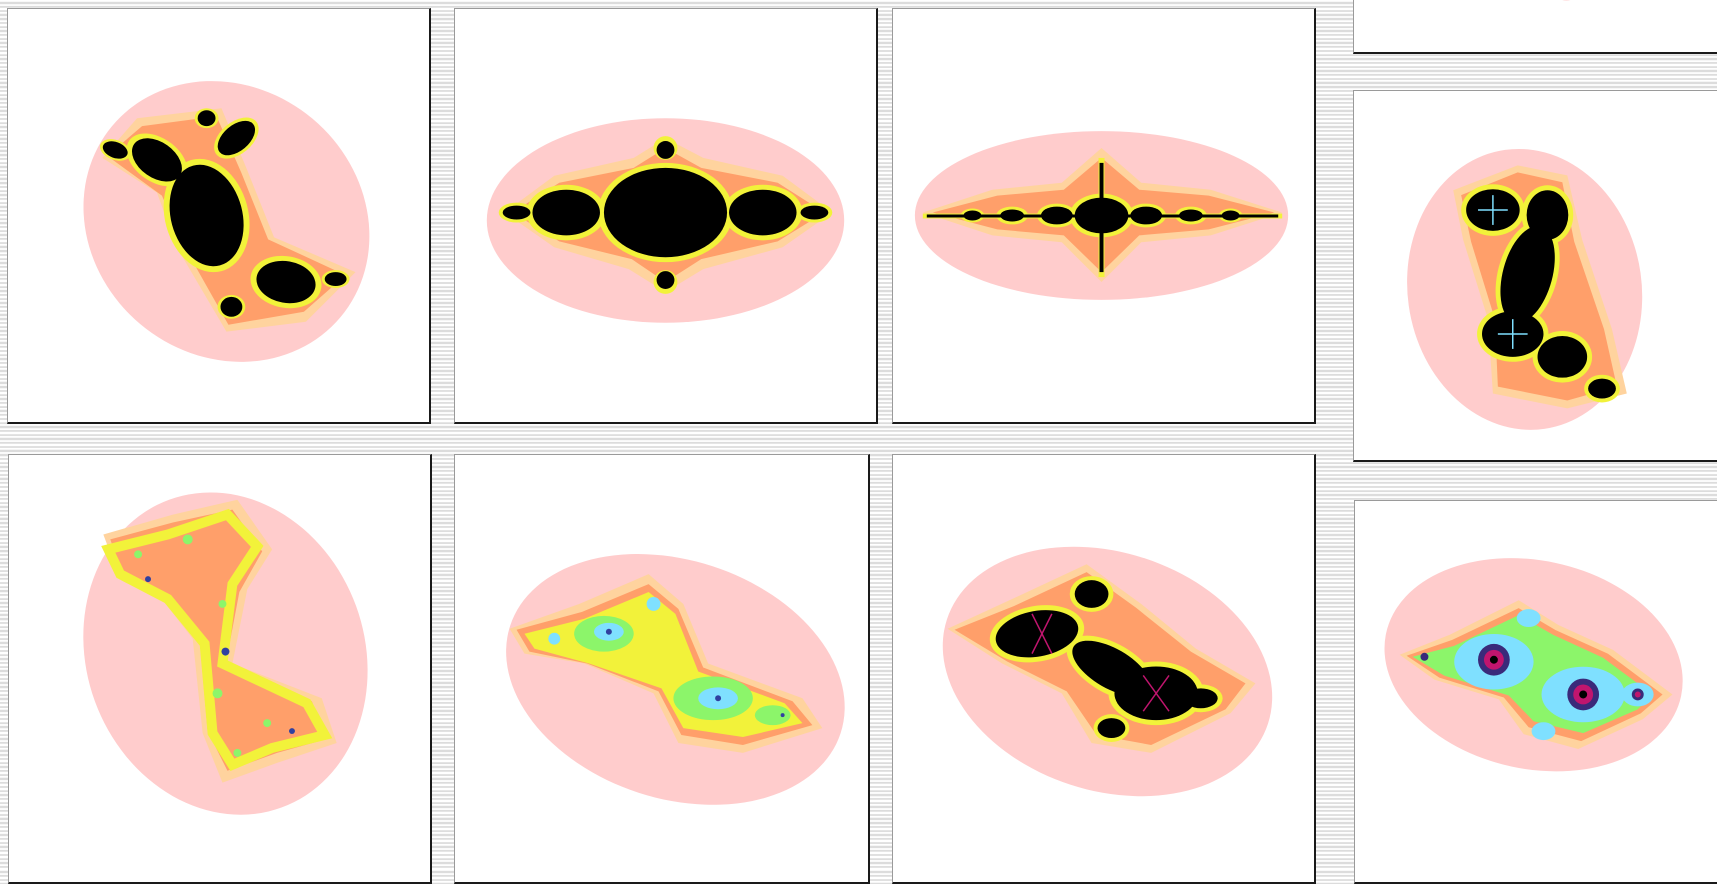  I want to click on julia-set-panel-partial, so click(1535, 27).